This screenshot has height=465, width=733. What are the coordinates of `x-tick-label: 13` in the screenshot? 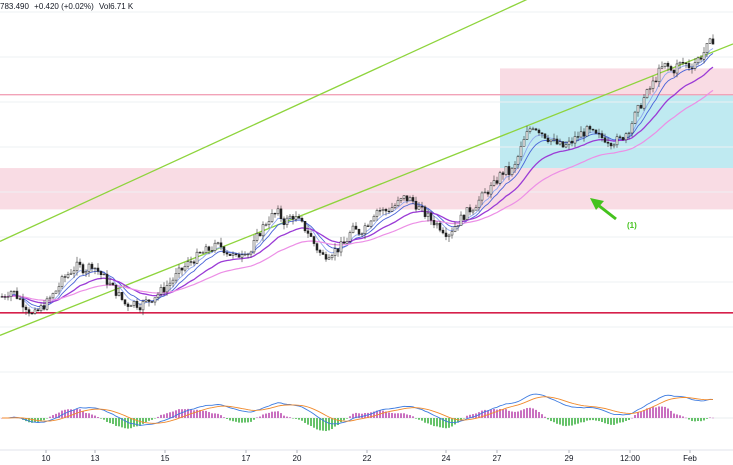 It's located at (95, 458).